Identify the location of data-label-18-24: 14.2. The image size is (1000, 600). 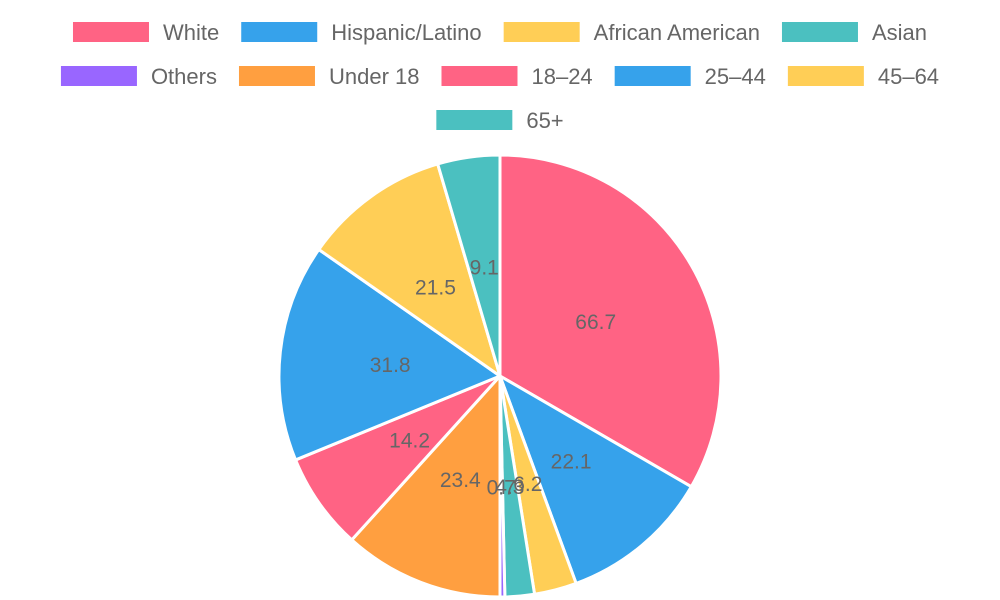
(409, 441).